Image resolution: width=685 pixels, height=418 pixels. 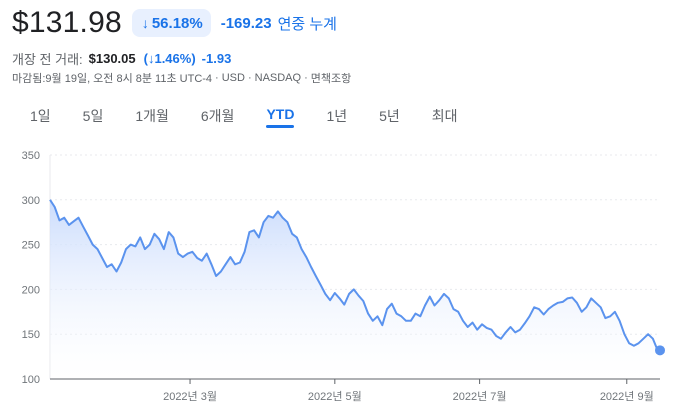 I want to click on ytd-change-percent: 56.18%, so click(x=177, y=23).